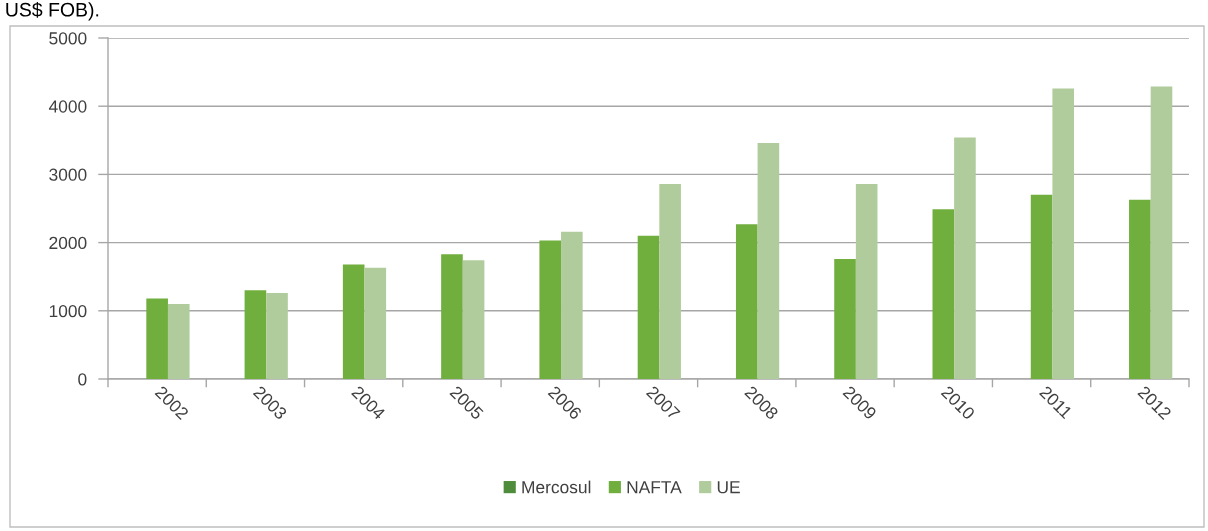 This screenshot has width=1208, height=531. What do you see at coordinates (52, 11) in the screenshot?
I see `text: US$ FOB).` at bounding box center [52, 11].